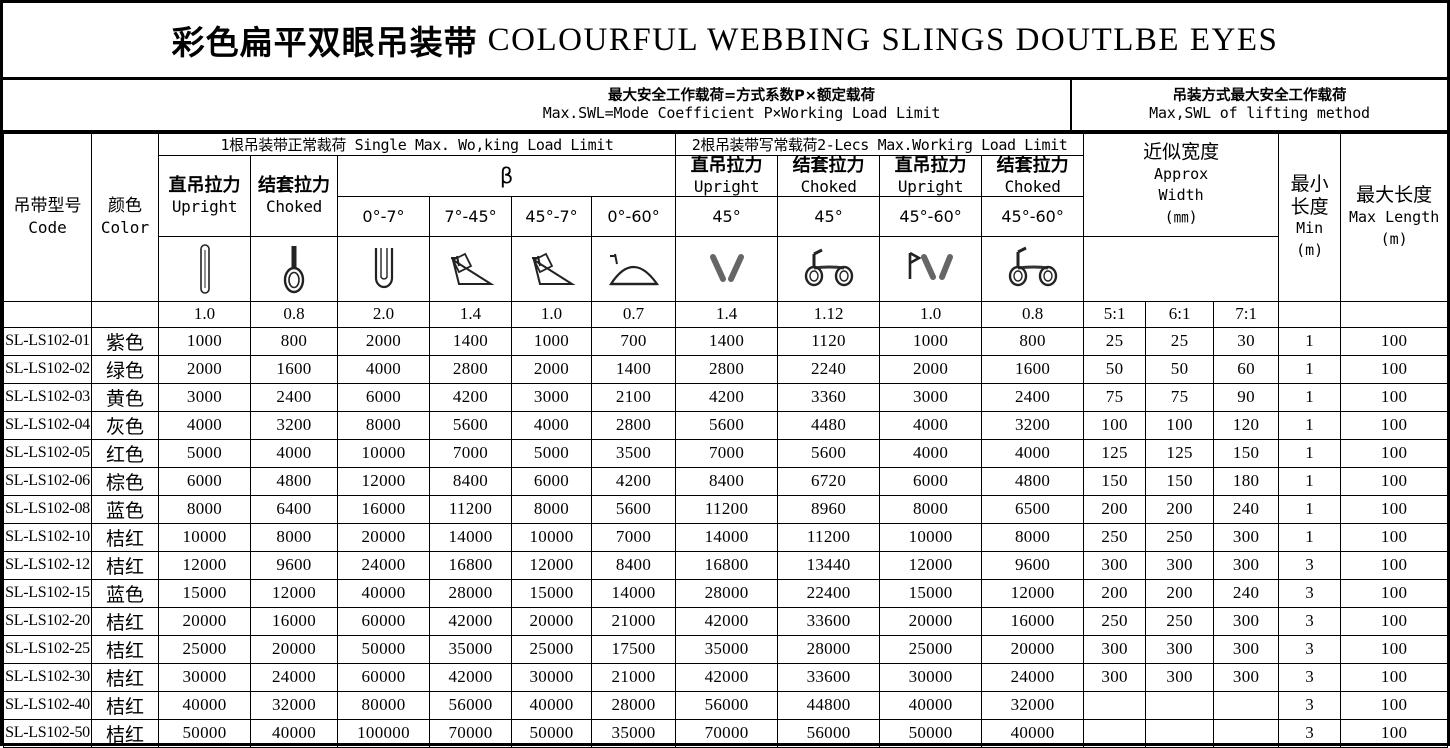 Image resolution: width=1450 pixels, height=748 pixels. Describe the element at coordinates (883, 39) in the screenshot. I see `title-english: COLOURFUL WEBBING SLINGS DOUTLBE EYES` at that location.